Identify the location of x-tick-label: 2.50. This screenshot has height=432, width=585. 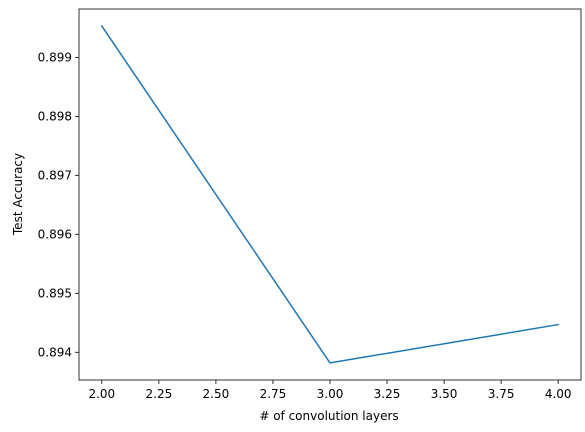
(216, 394).